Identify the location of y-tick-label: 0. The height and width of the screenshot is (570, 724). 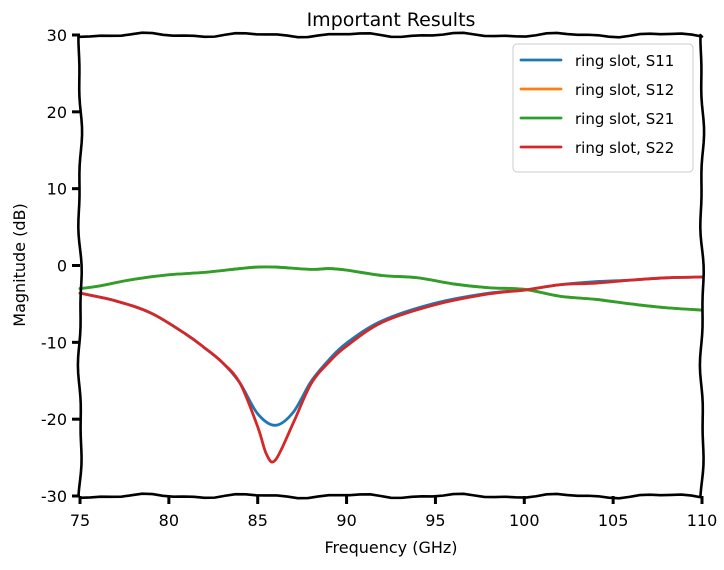
(62, 266).